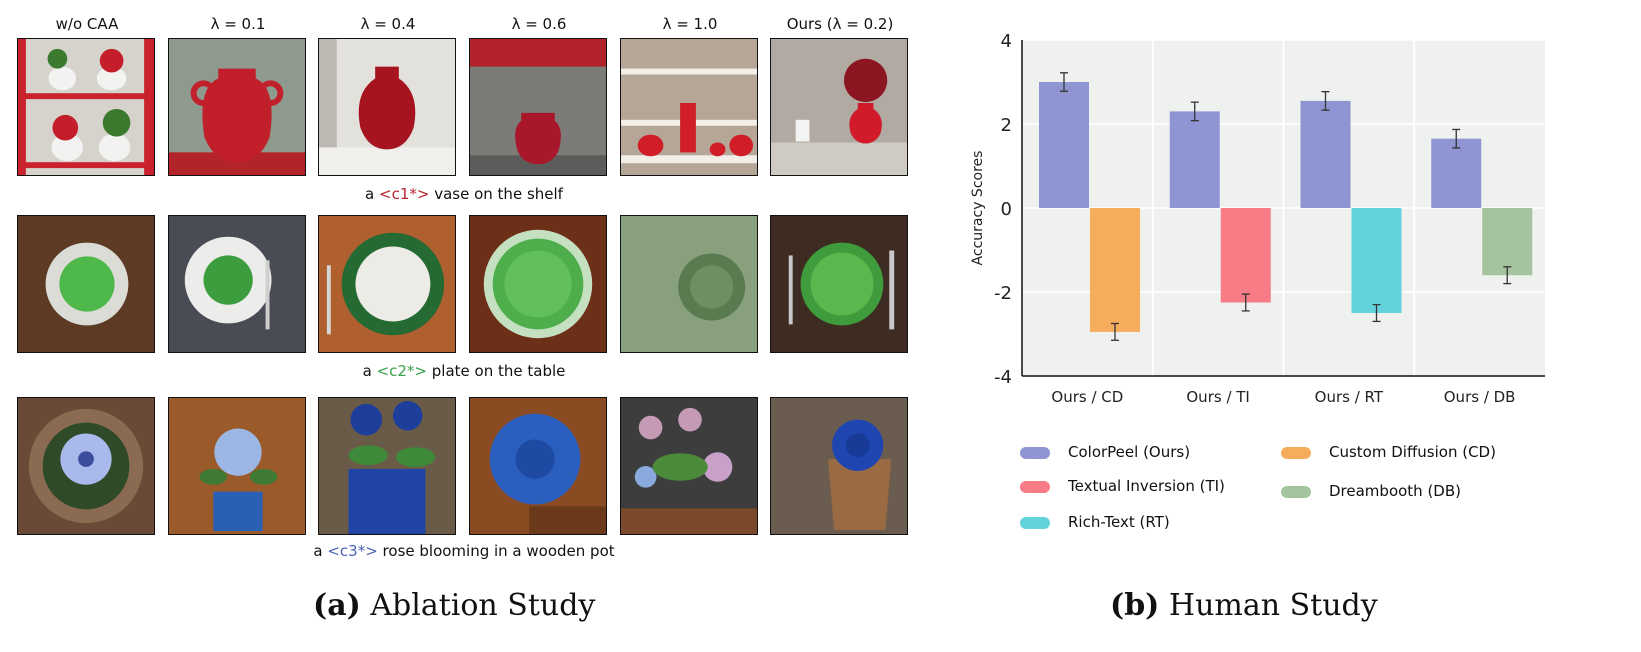 The width and height of the screenshot is (1641, 652). Describe the element at coordinates (454, 605) in the screenshot. I see `subcaption-ablation: (a) Ablation Study` at that location.